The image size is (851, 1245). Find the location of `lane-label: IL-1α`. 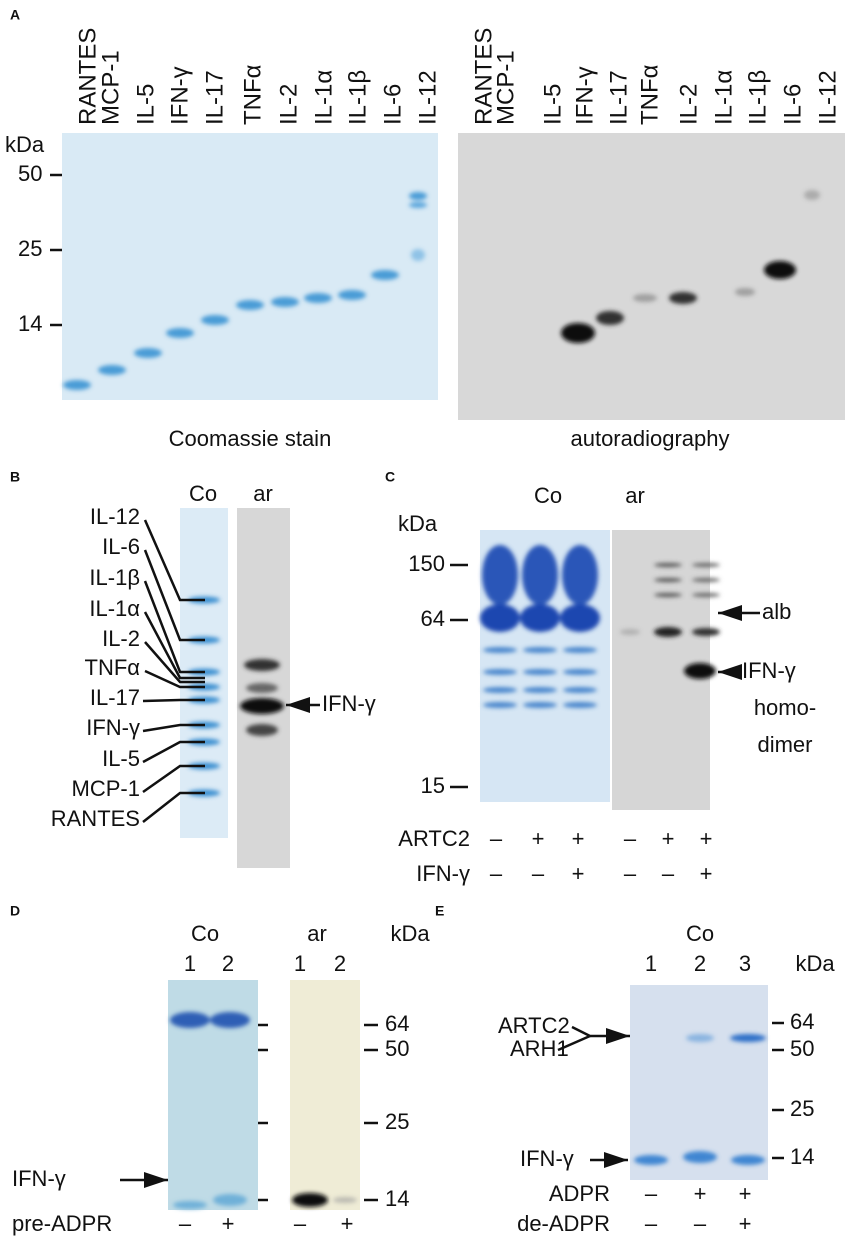

lane-label: IL-1α is located at coordinates (723, 97).